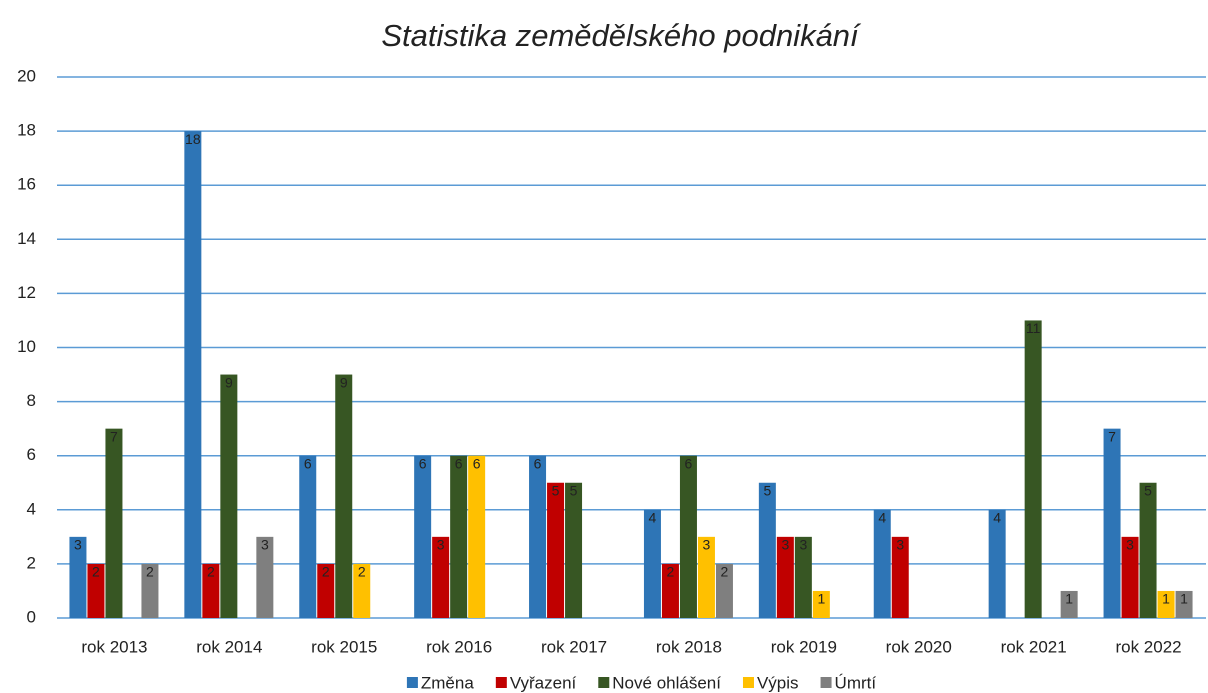 Image resolution: width=1208 pixels, height=693 pixels. What do you see at coordinates (778, 682) in the screenshot?
I see `legend-label: Výpis` at bounding box center [778, 682].